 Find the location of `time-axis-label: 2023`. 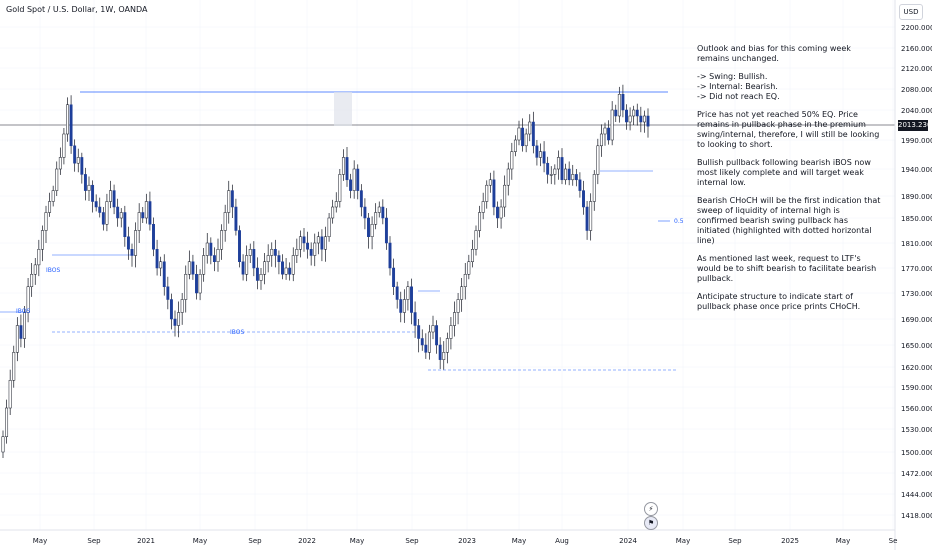

time-axis-label: 2023 is located at coordinates (467, 541).